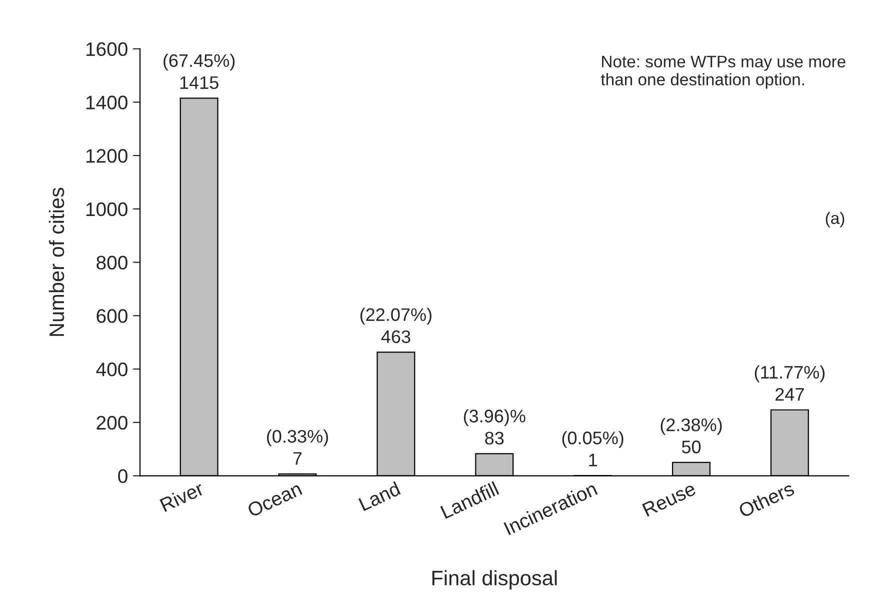  What do you see at coordinates (199, 72) in the screenshot?
I see `data-label: (67.45%) 1415` at bounding box center [199, 72].